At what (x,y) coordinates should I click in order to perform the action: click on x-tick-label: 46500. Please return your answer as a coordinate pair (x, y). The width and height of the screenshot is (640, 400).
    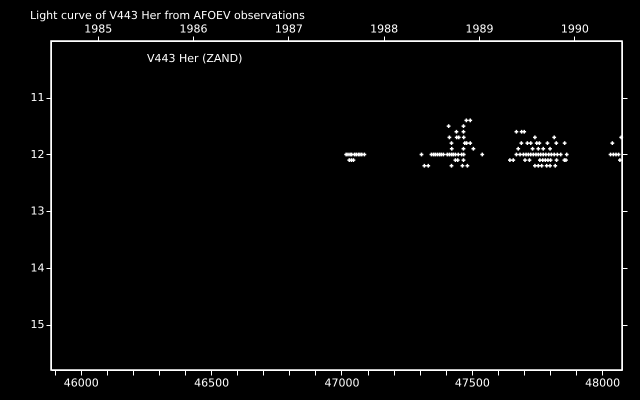
    Looking at the image, I should click on (212, 383).